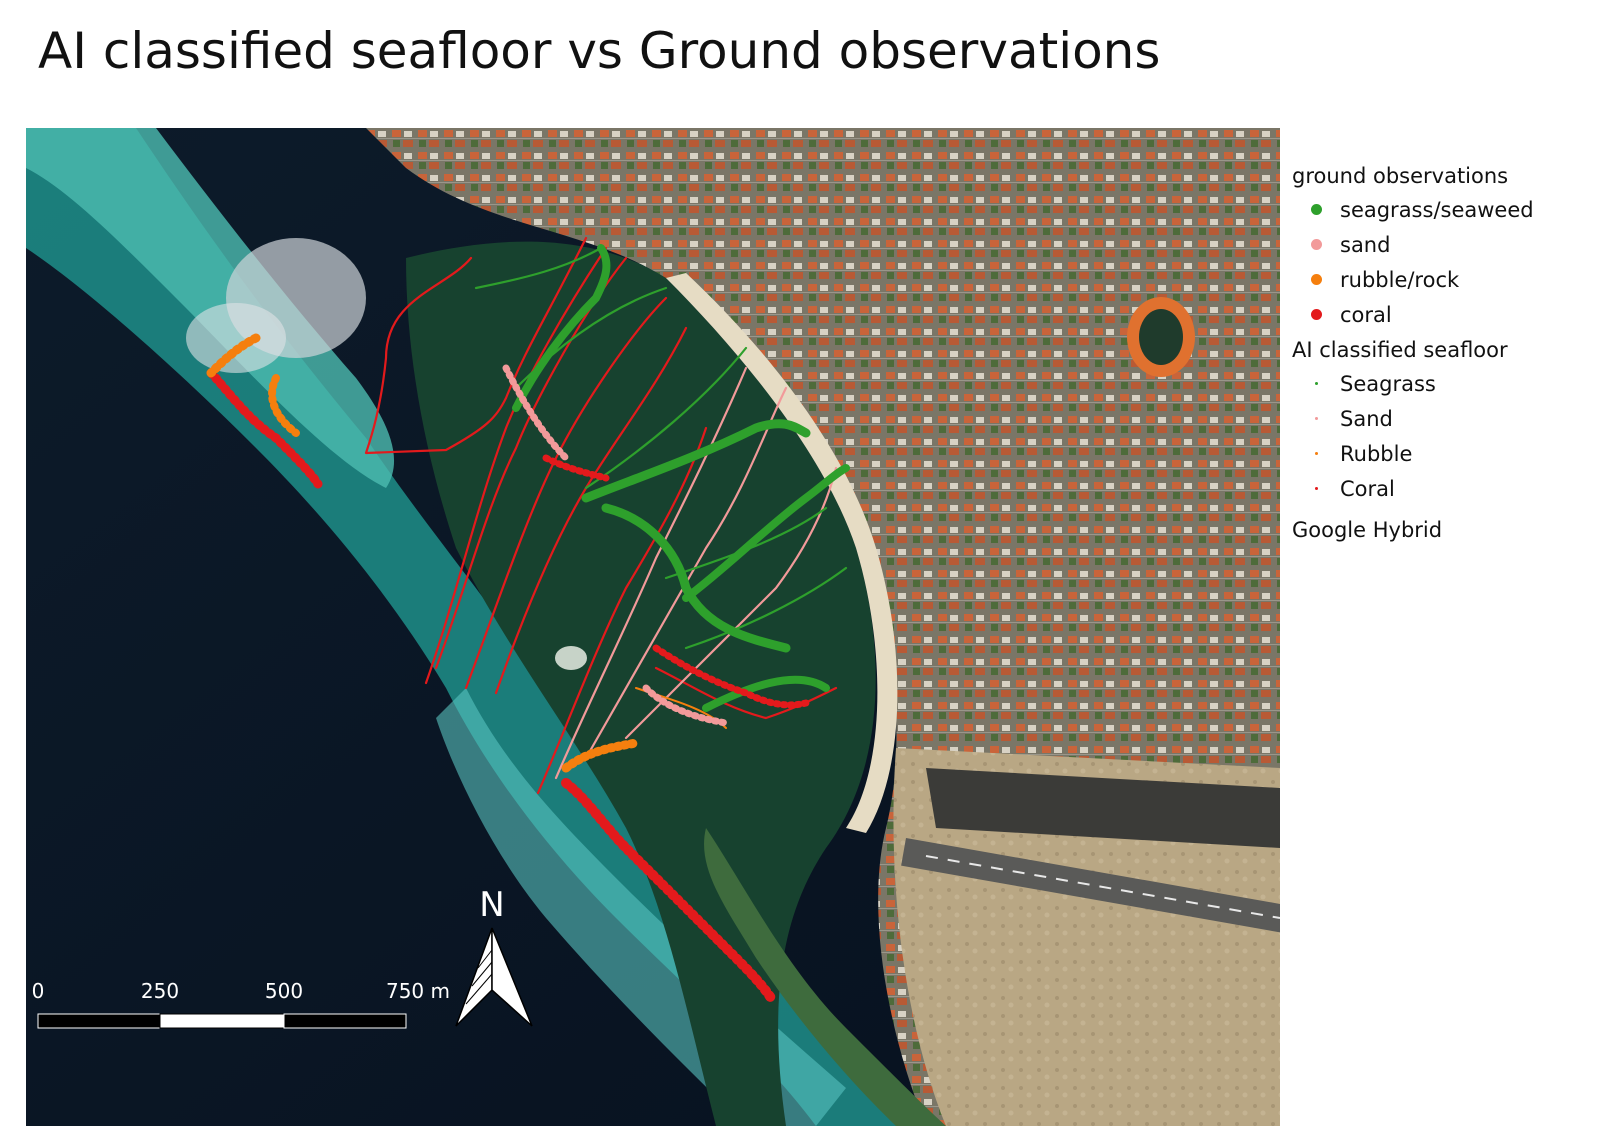 This screenshot has width=1600, height=1131. Describe the element at coordinates (1365, 244) in the screenshot. I see `legend-ground-label: sand` at that location.